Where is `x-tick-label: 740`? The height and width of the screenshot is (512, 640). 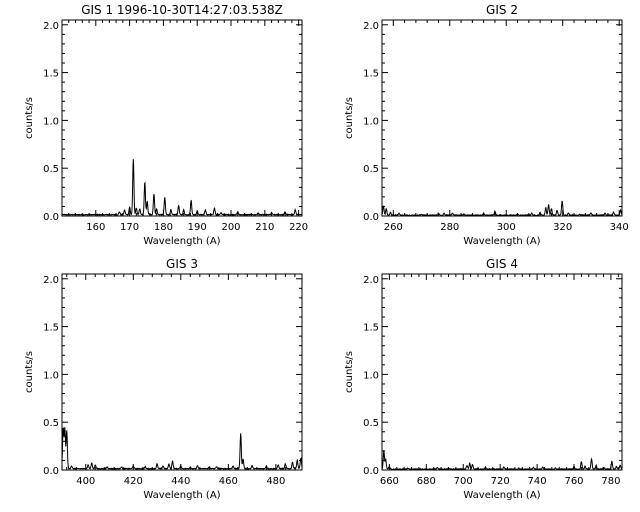
x-tick-label: 740 is located at coordinates (537, 481).